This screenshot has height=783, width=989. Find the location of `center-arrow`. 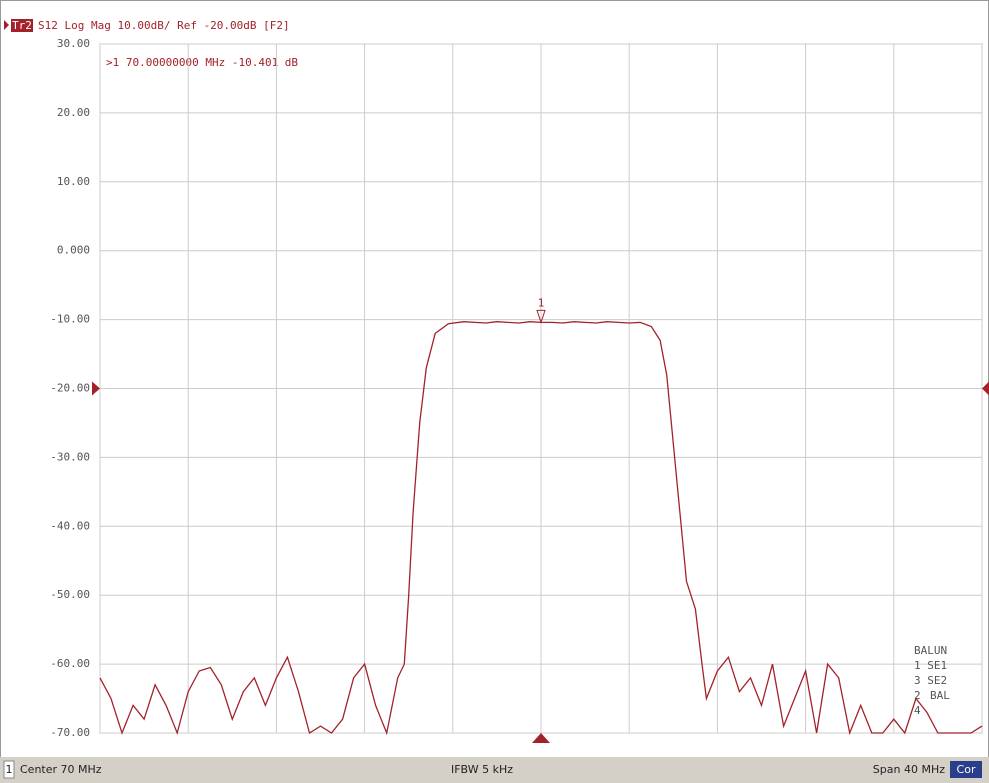

center-arrow is located at coordinates (541, 738).